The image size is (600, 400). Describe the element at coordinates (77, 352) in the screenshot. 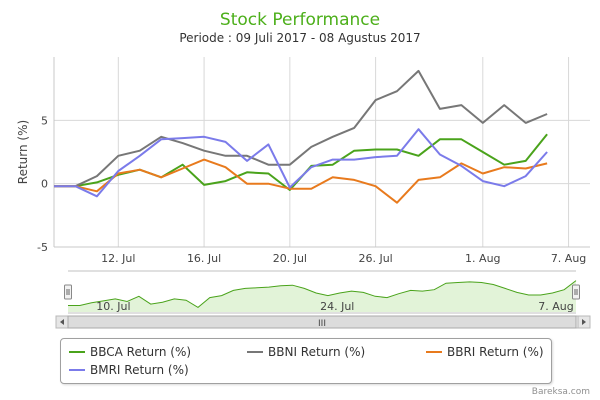

I see `legend-swatch-bbca` at that location.